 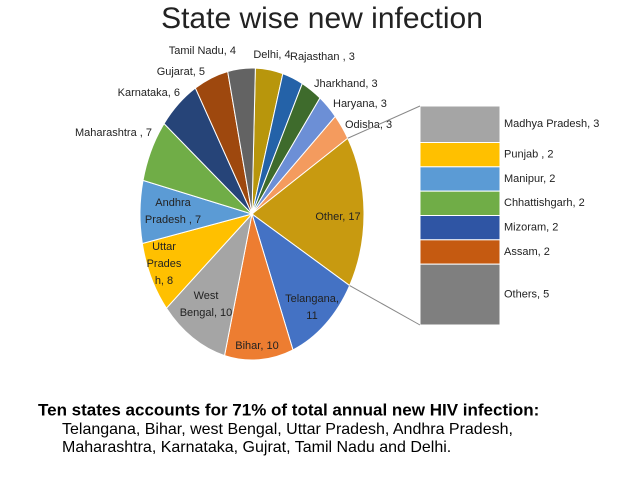 I want to click on data-label: Rajasthan , 3, so click(x=322, y=57).